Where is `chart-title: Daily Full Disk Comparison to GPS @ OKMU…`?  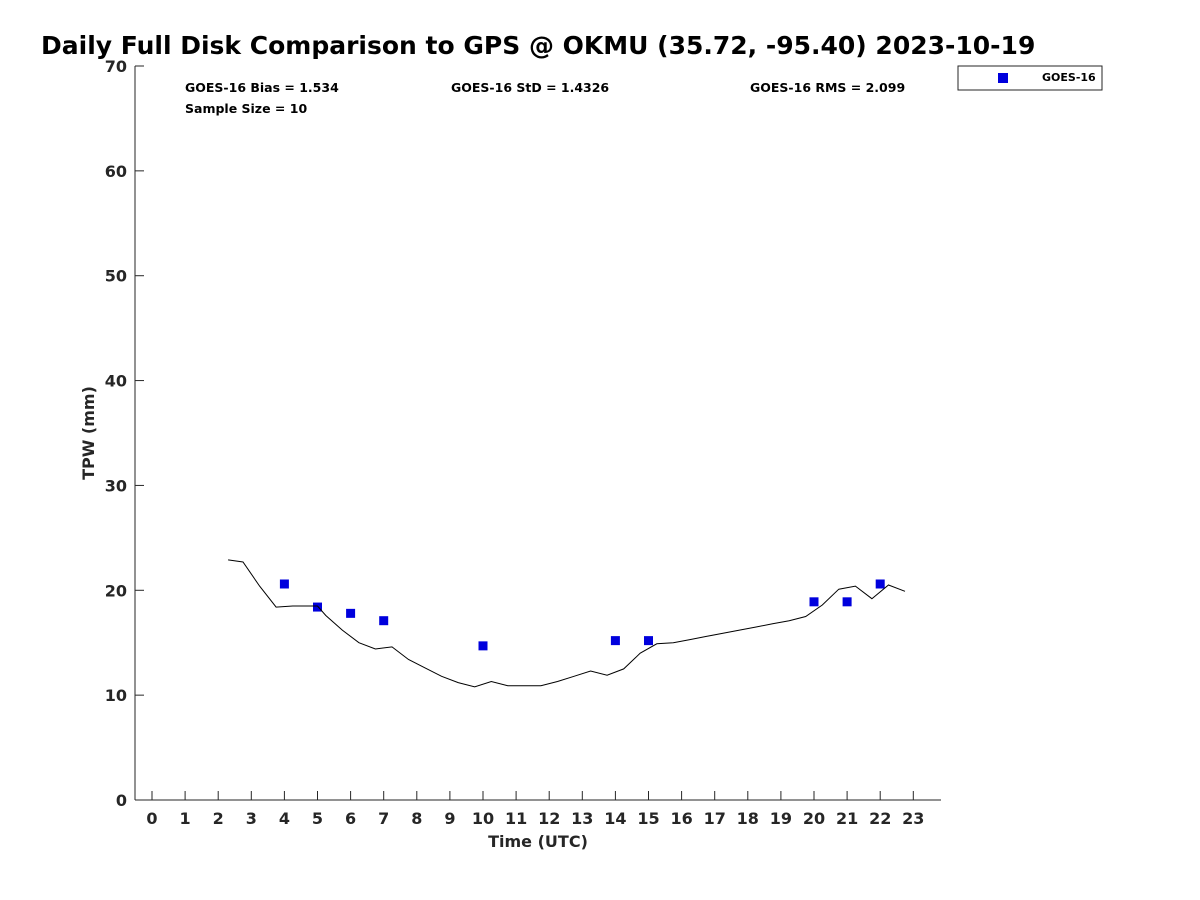 chart-title: Daily Full Disk Comparison to GPS @ OKMU… is located at coordinates (538, 45).